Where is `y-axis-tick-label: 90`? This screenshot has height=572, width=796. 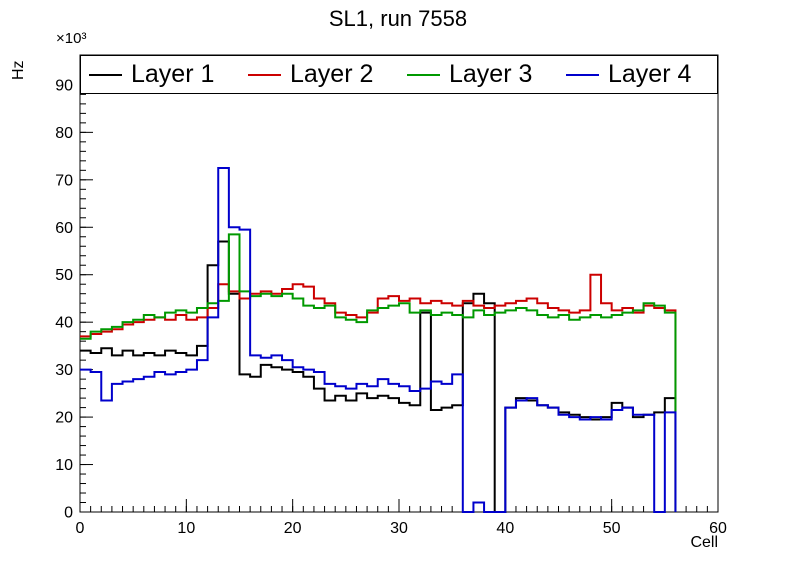 y-axis-tick-label: 90 is located at coordinates (64, 85).